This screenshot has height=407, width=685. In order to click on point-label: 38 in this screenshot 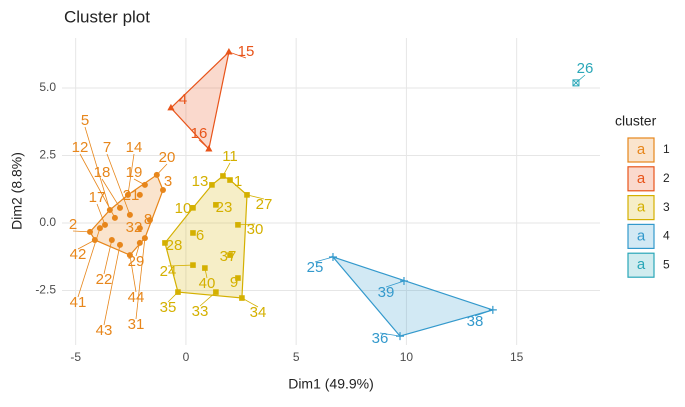, I will do `click(475, 321)`.